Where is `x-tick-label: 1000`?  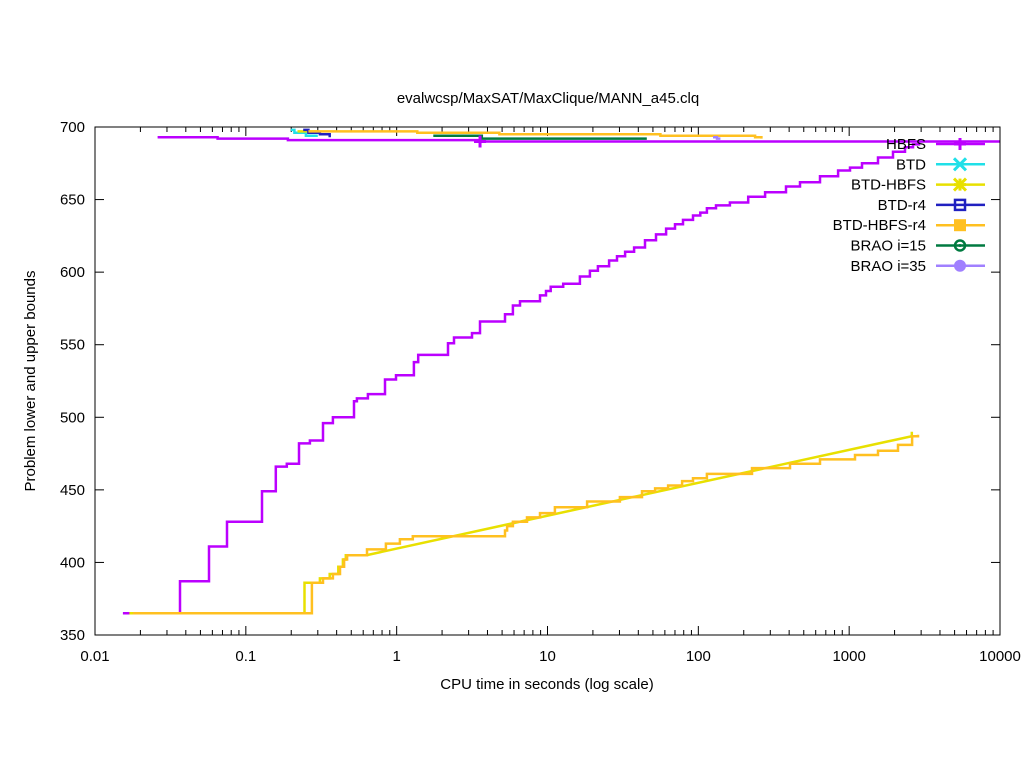
x-tick-label: 1000 is located at coordinates (848, 656).